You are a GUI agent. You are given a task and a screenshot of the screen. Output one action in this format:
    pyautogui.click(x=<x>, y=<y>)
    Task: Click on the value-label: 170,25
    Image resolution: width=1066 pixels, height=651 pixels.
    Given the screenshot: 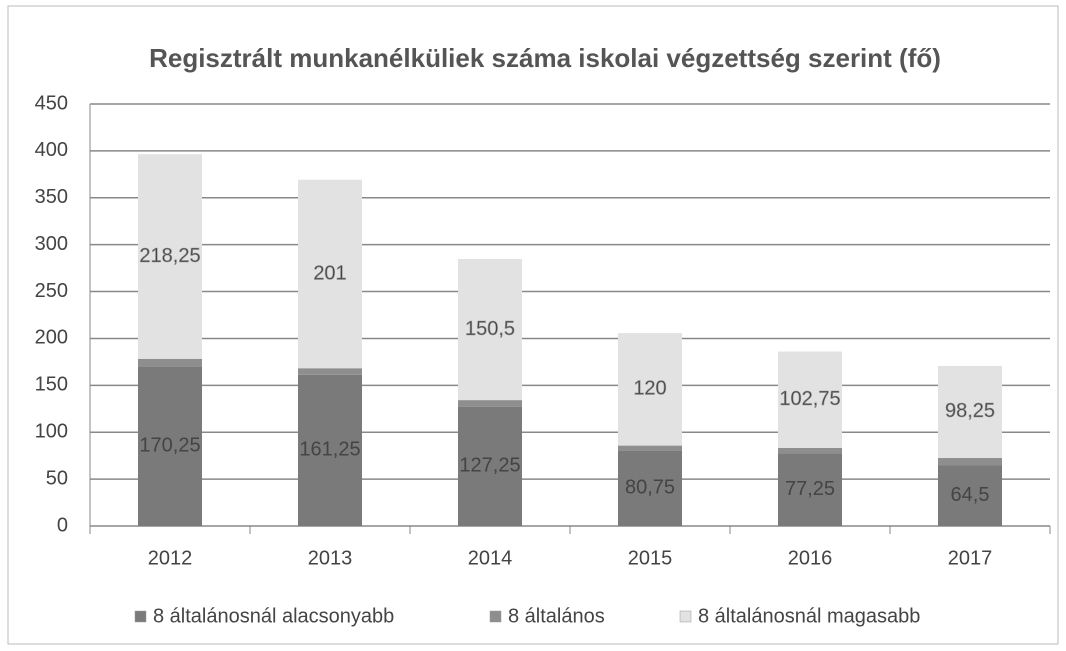 What is the action you would take?
    pyautogui.click(x=169, y=445)
    